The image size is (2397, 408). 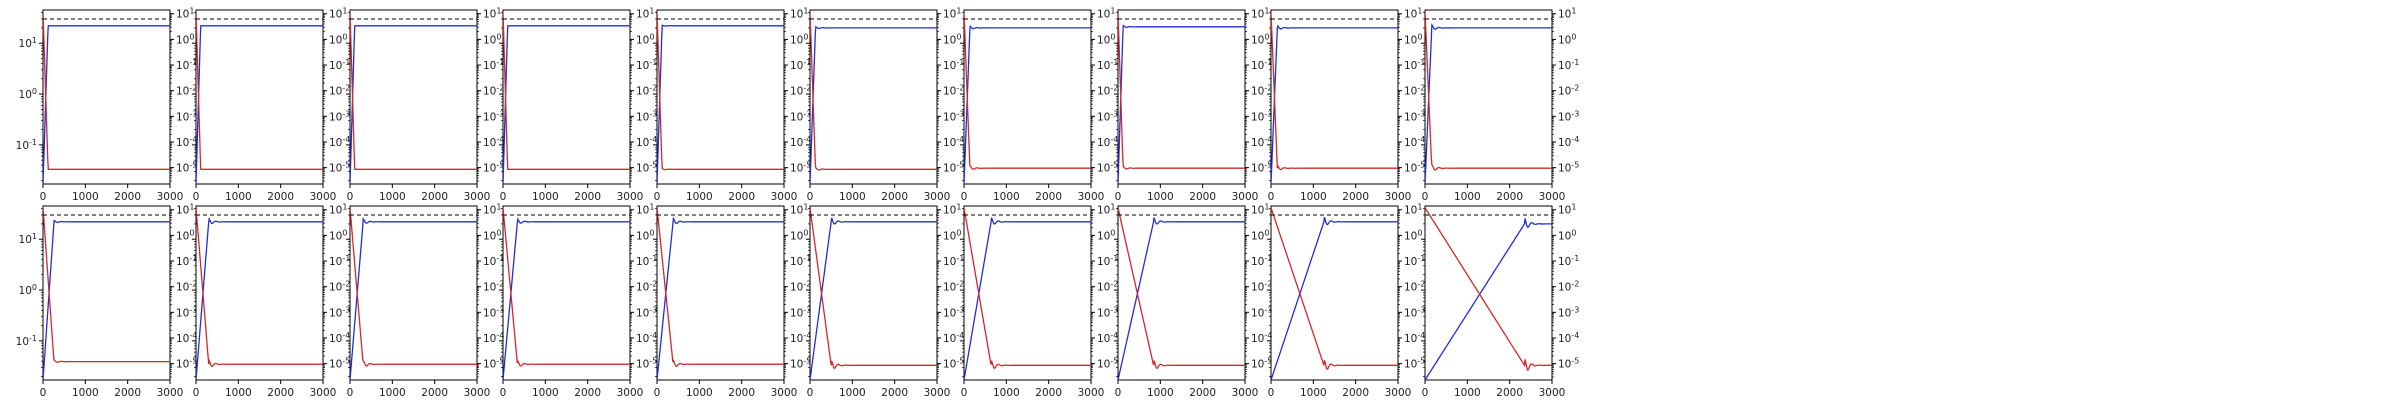 I want to click on left-y-tick-label: 10⁻¹, so click(x=26, y=340).